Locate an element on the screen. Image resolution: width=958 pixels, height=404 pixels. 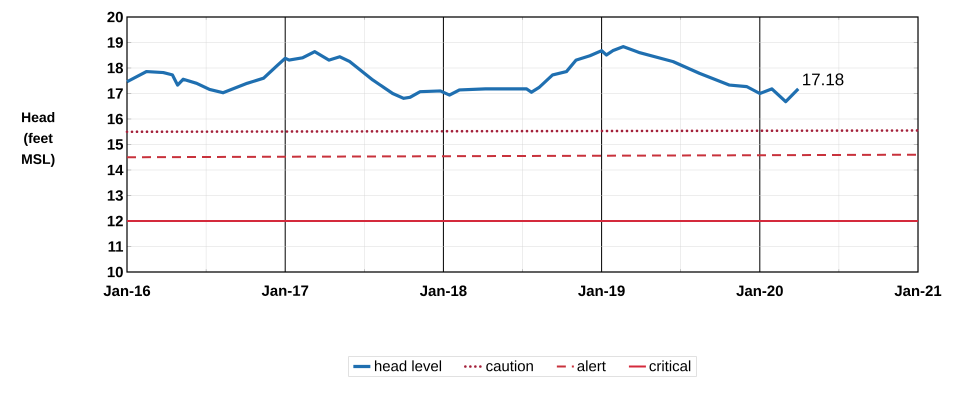
y-tick-label: 15 is located at coordinates (116, 144).